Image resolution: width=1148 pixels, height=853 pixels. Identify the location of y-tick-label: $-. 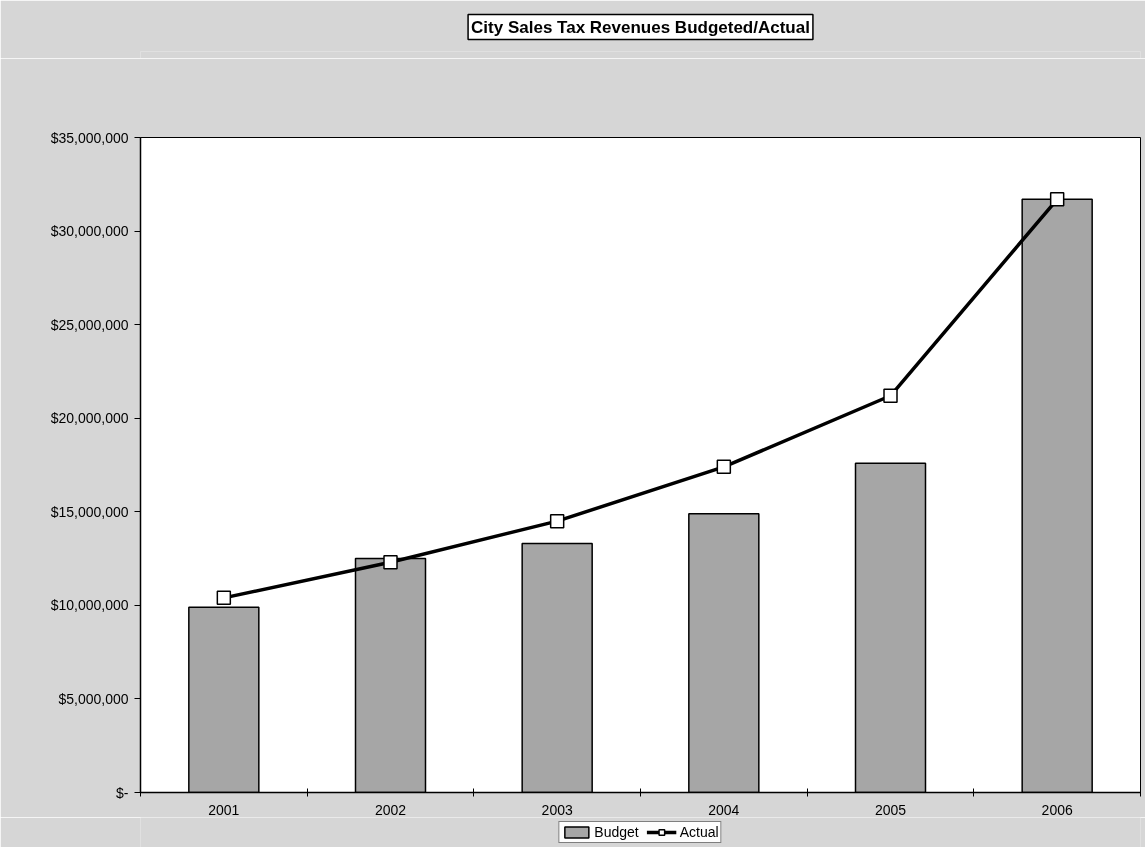
(122, 792).